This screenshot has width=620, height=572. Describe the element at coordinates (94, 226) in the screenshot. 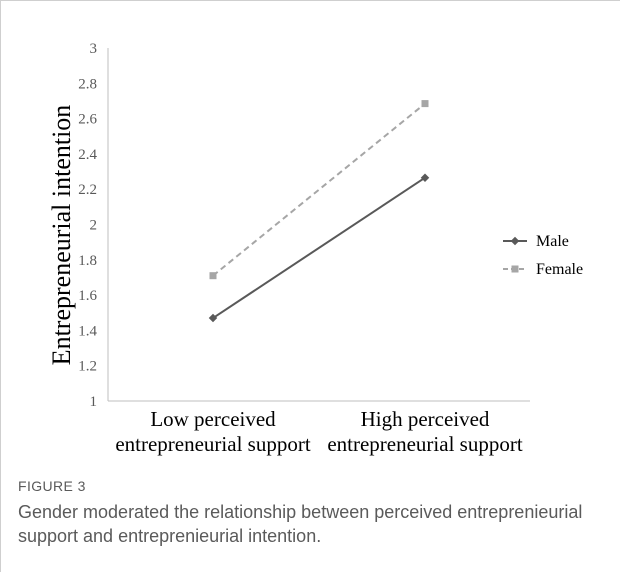

I see `y-tick-label: 2` at that location.